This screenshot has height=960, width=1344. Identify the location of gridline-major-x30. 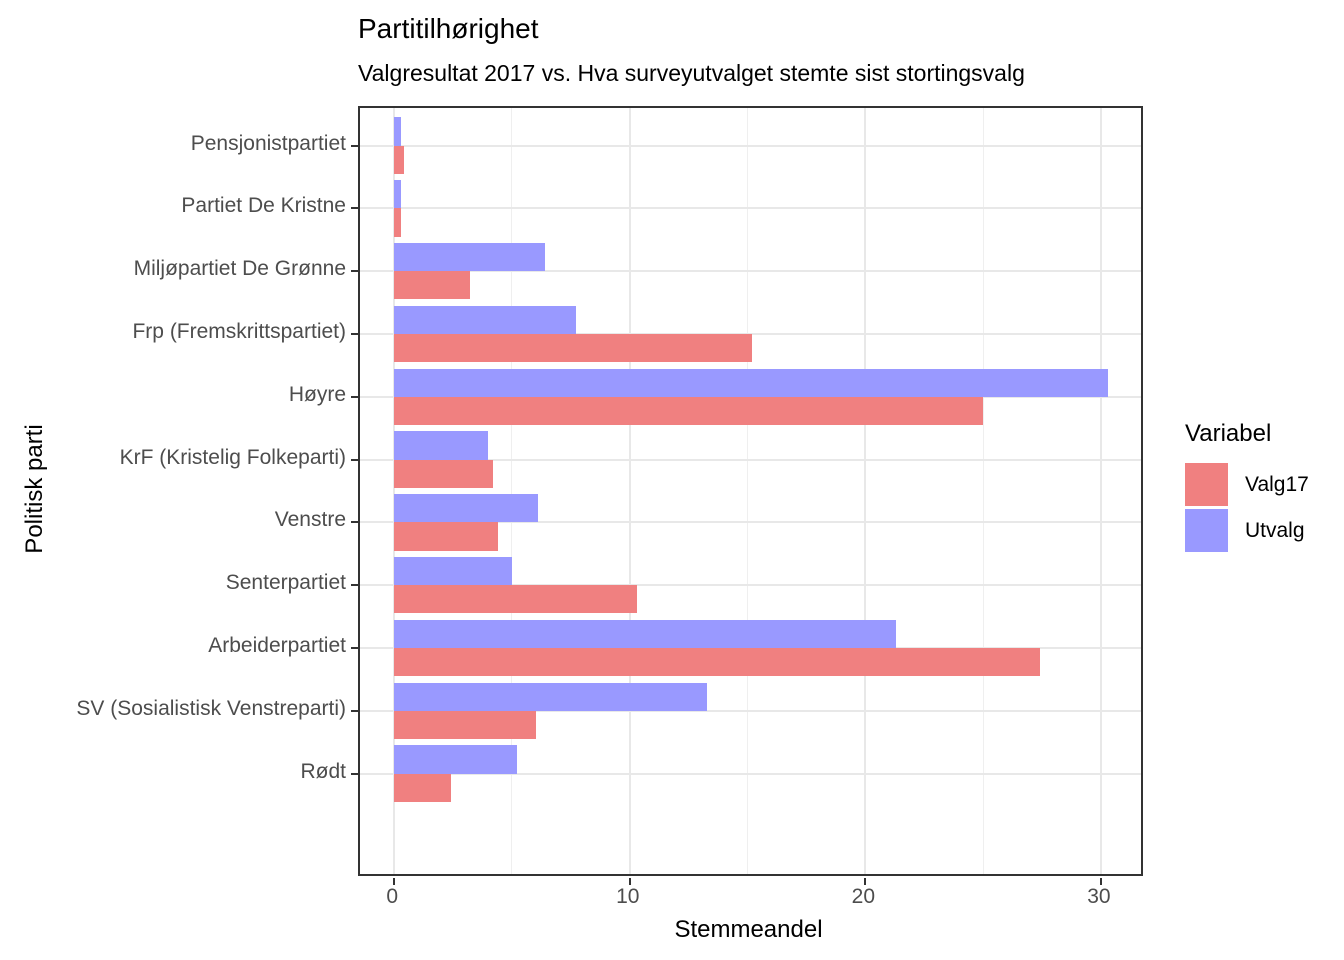
(1100, 491).